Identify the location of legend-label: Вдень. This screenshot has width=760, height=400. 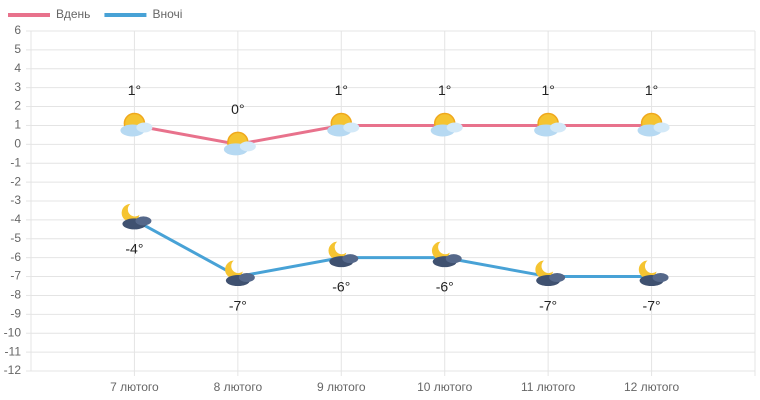
(73, 14).